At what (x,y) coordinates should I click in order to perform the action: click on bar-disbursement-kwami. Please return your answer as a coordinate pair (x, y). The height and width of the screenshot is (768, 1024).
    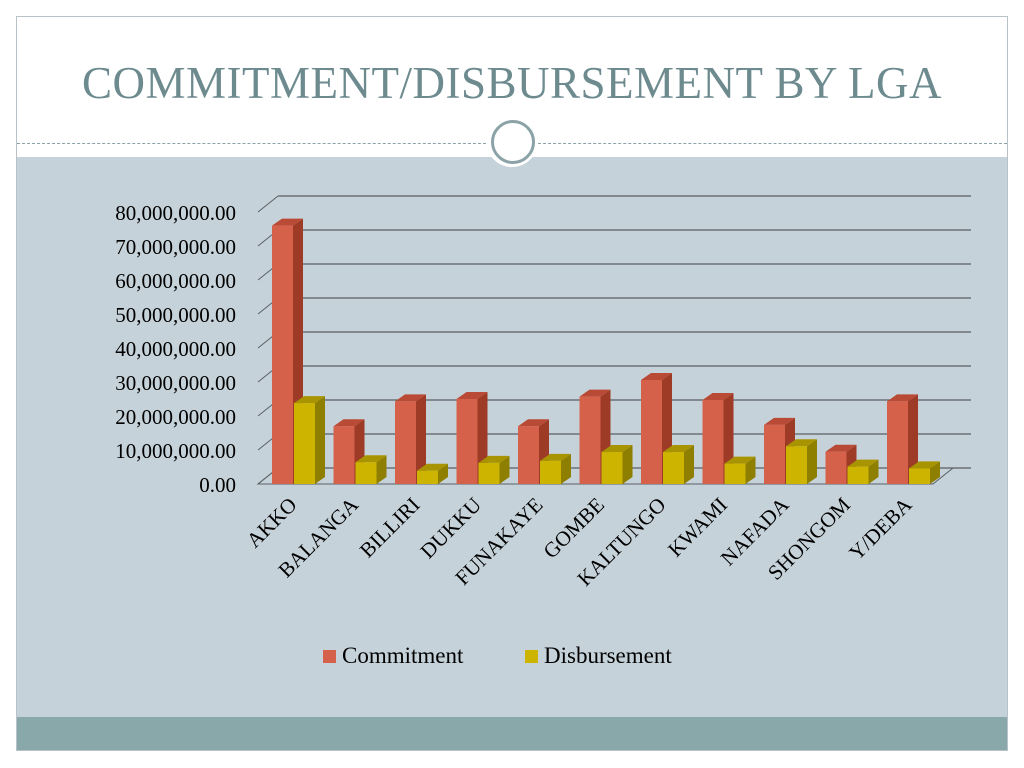
    Looking at the image, I should click on (740, 470).